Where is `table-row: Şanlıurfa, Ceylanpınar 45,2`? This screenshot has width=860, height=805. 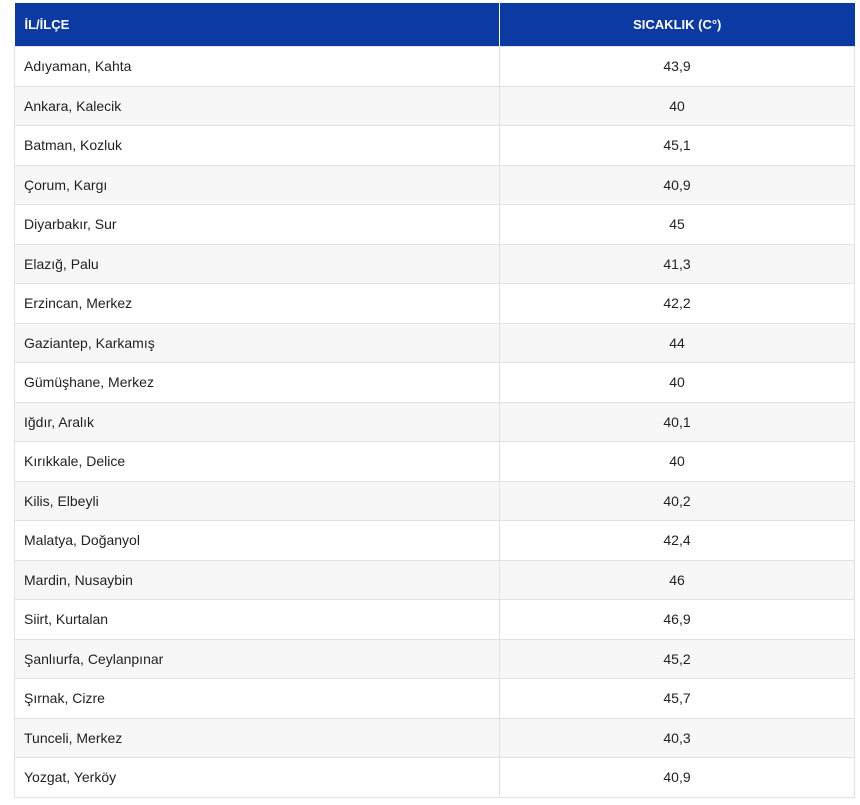
table-row: Şanlıurfa, Ceylanpınar 45,2 is located at coordinates (434, 658).